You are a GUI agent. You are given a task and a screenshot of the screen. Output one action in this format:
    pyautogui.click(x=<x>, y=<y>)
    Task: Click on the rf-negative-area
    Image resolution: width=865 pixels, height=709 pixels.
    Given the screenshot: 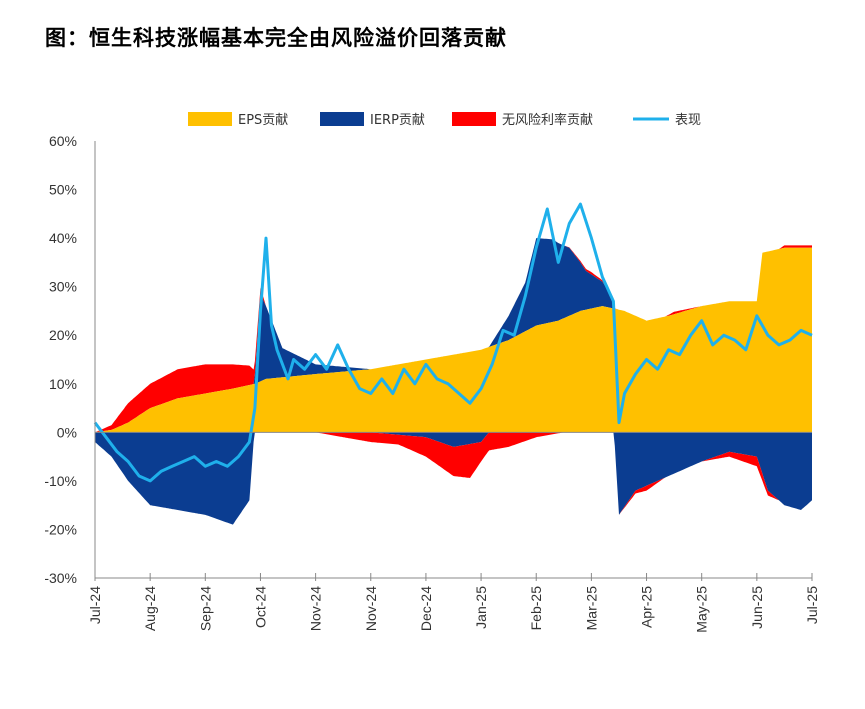 What is the action you would take?
    pyautogui.click(x=453, y=478)
    